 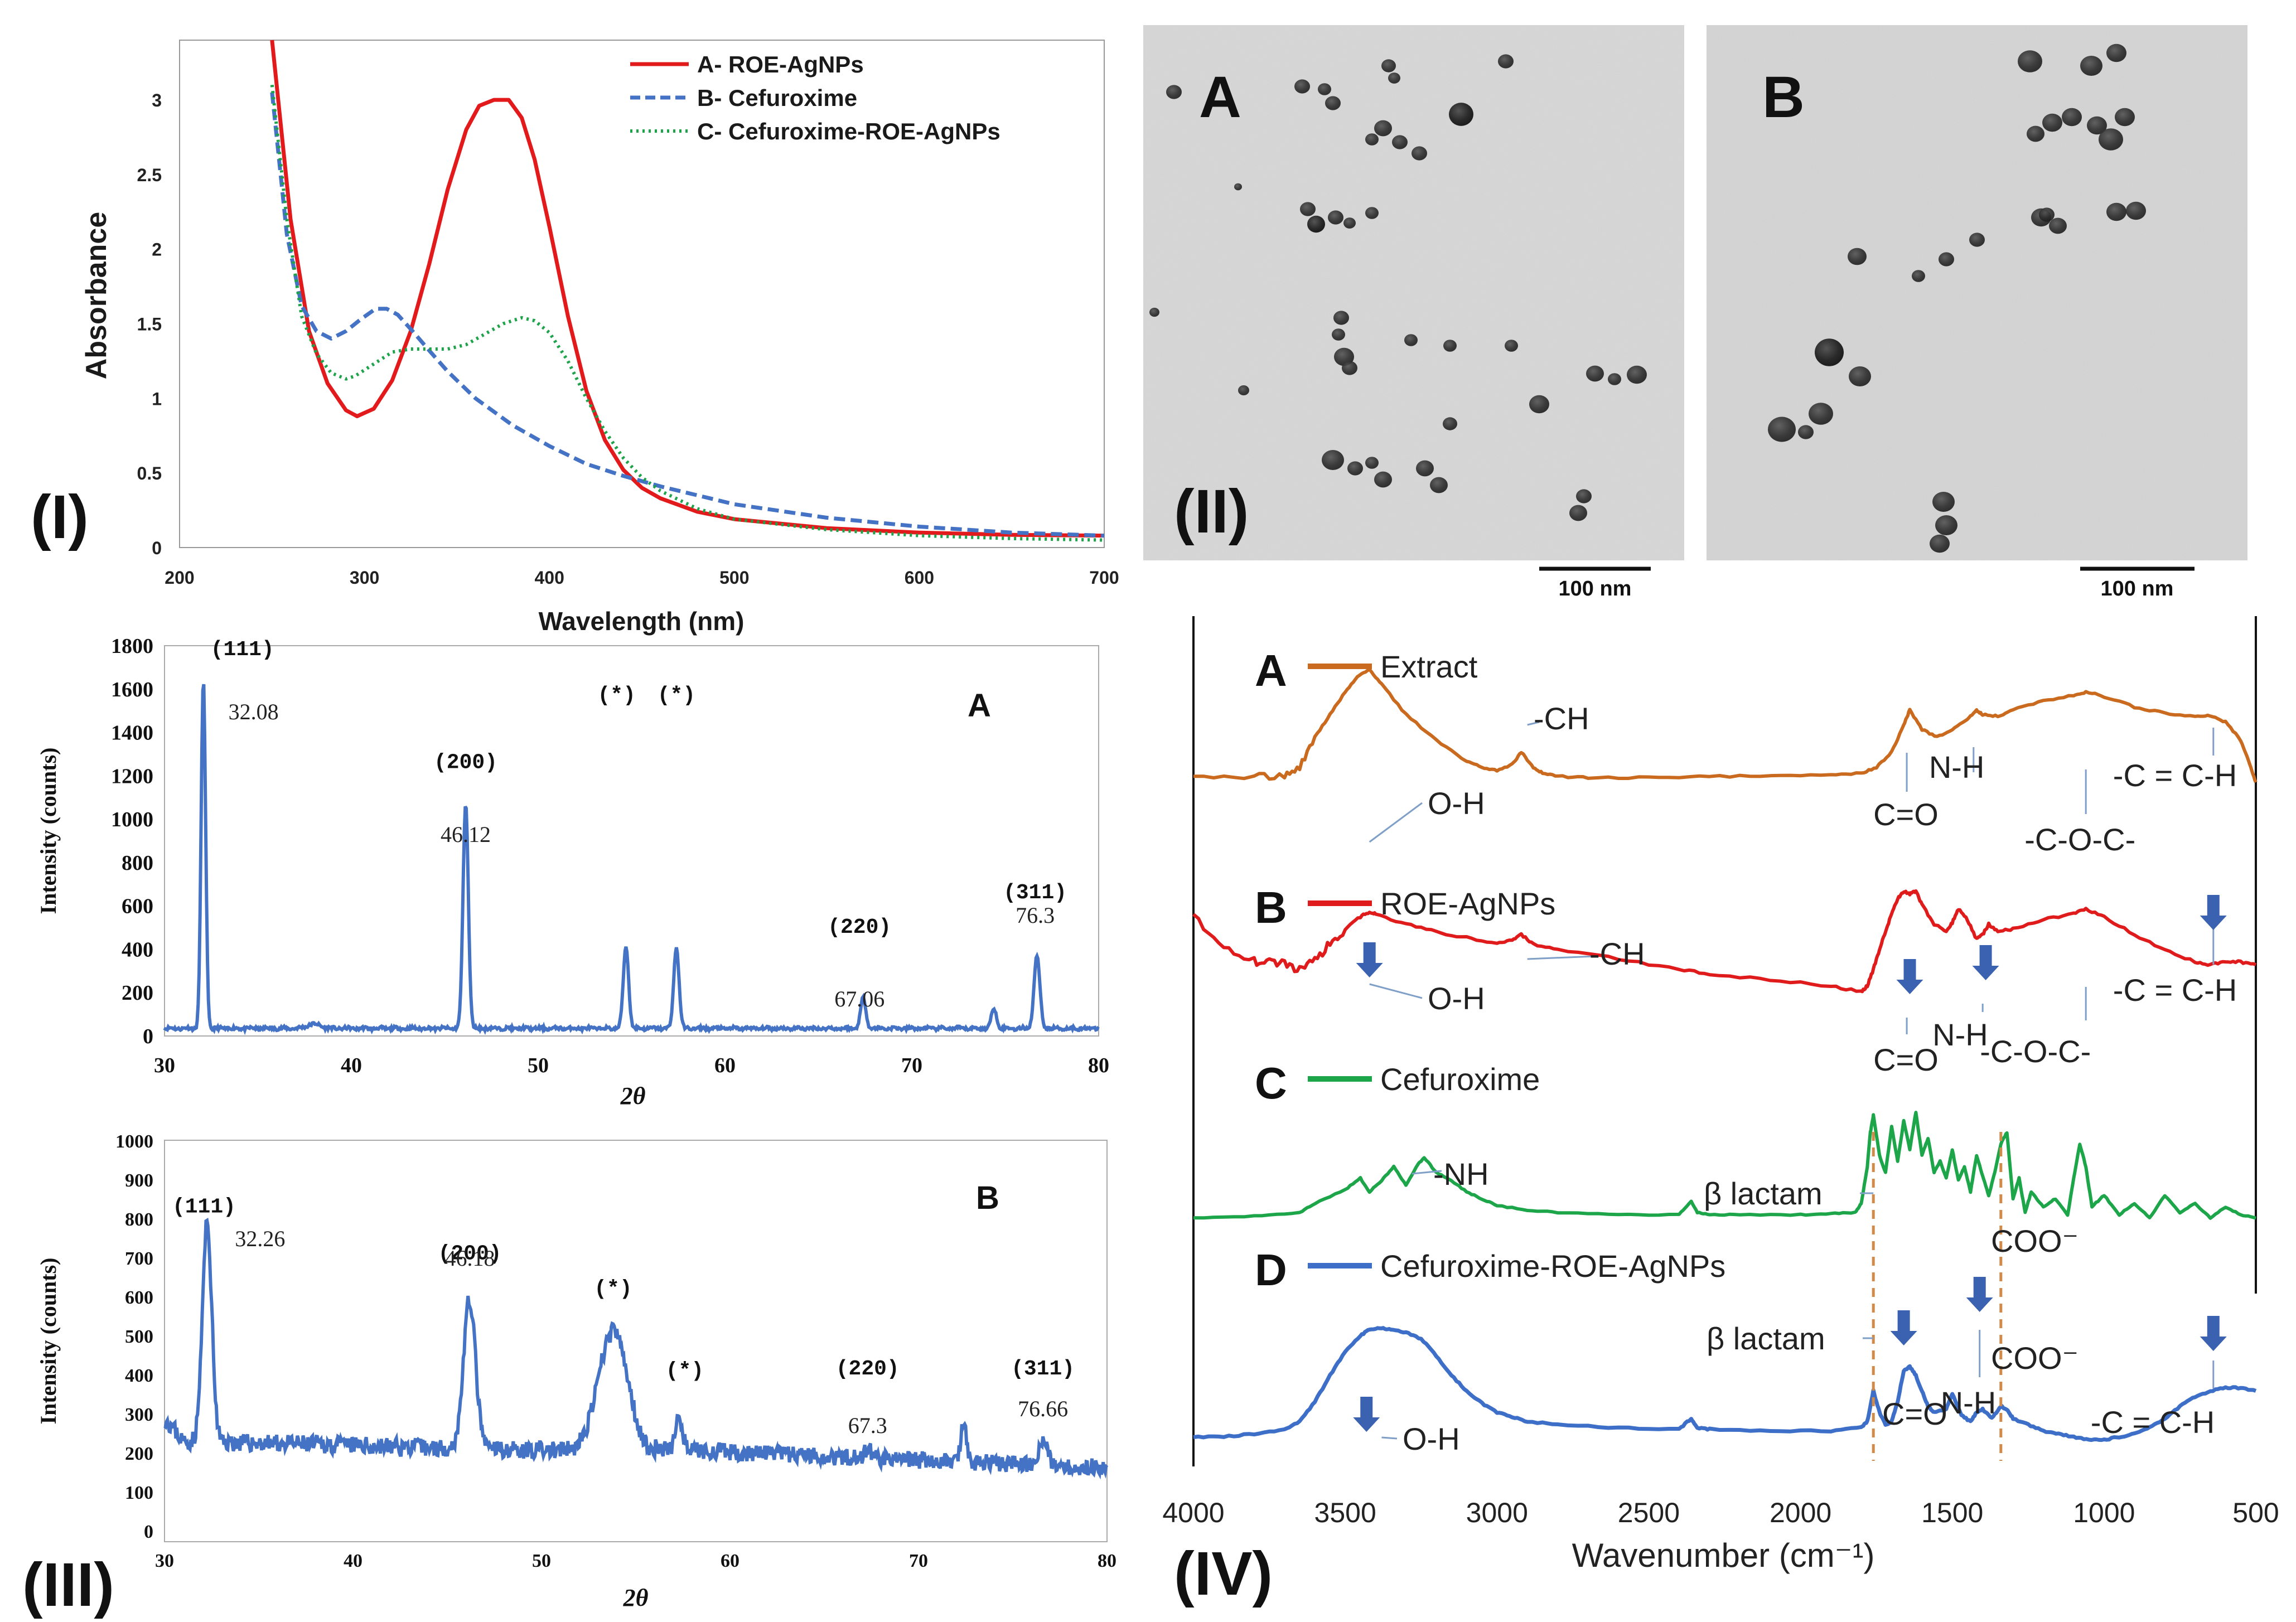 I want to click on xrd-ytick-label: 1000, so click(x=134, y=1141).